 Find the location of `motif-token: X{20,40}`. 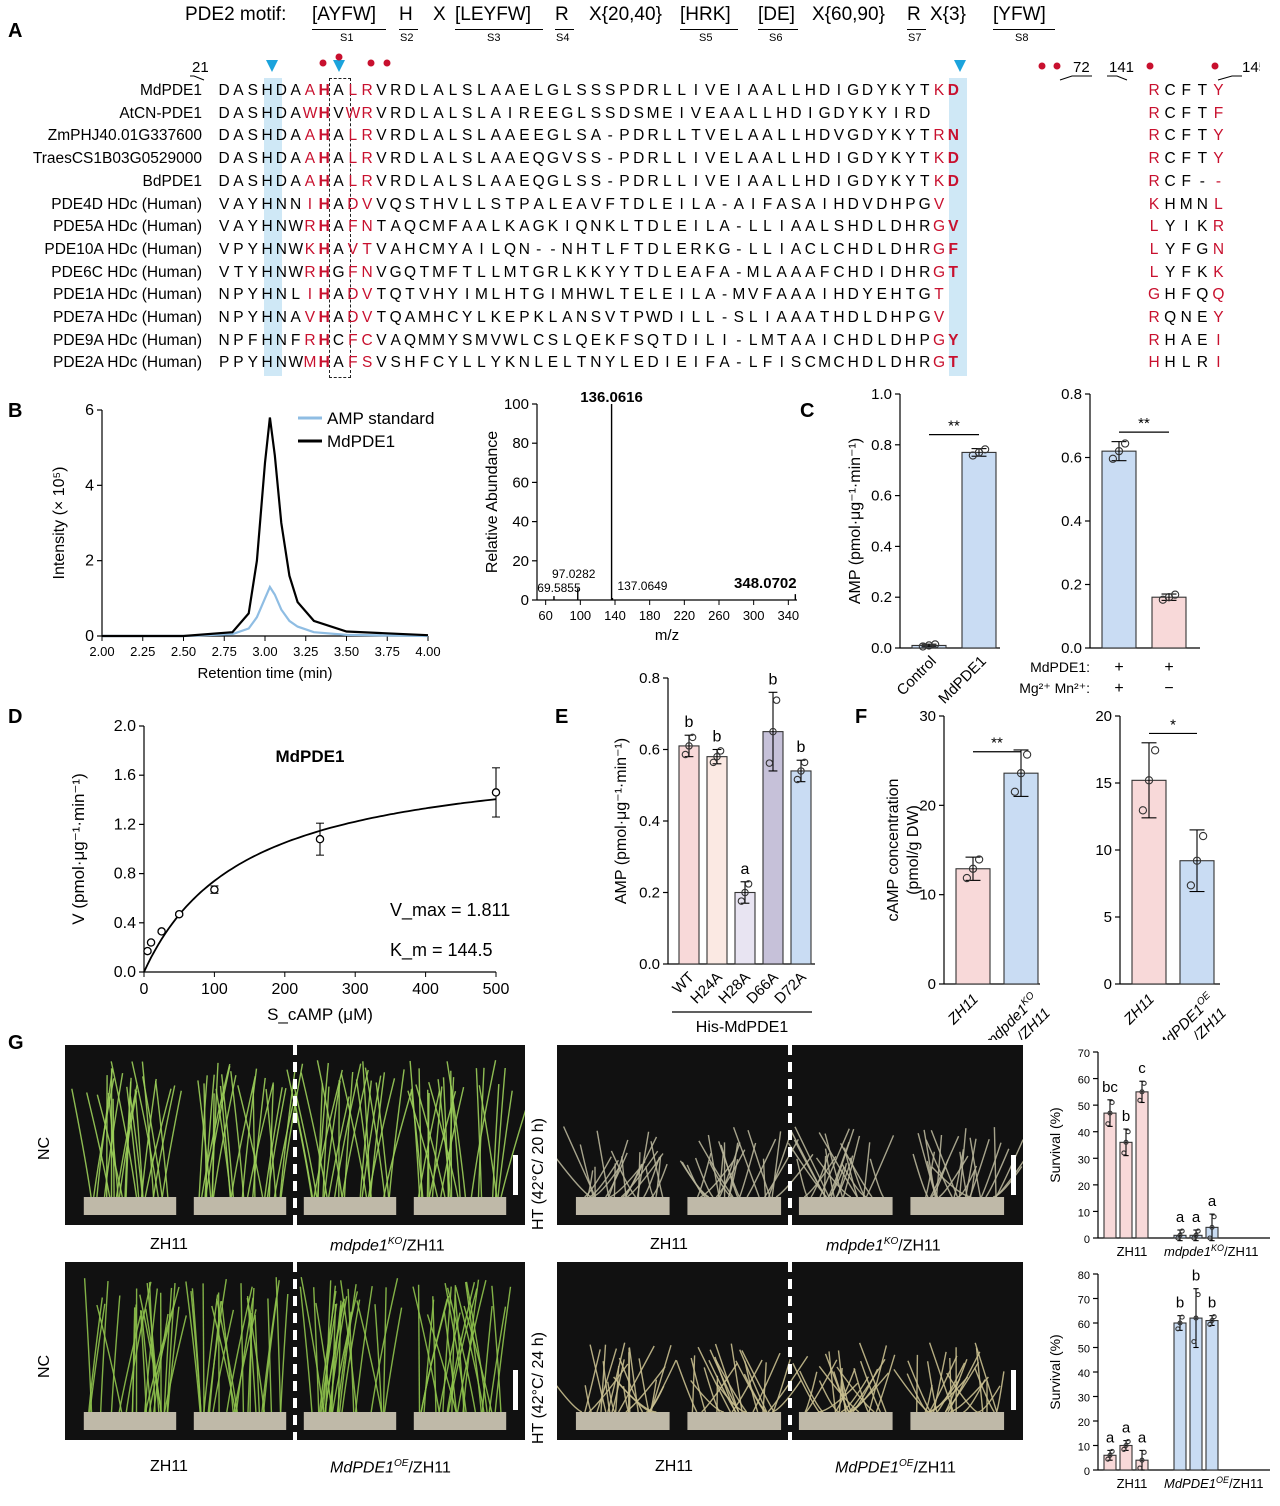

motif-token: X{20,40} is located at coordinates (625, 14).